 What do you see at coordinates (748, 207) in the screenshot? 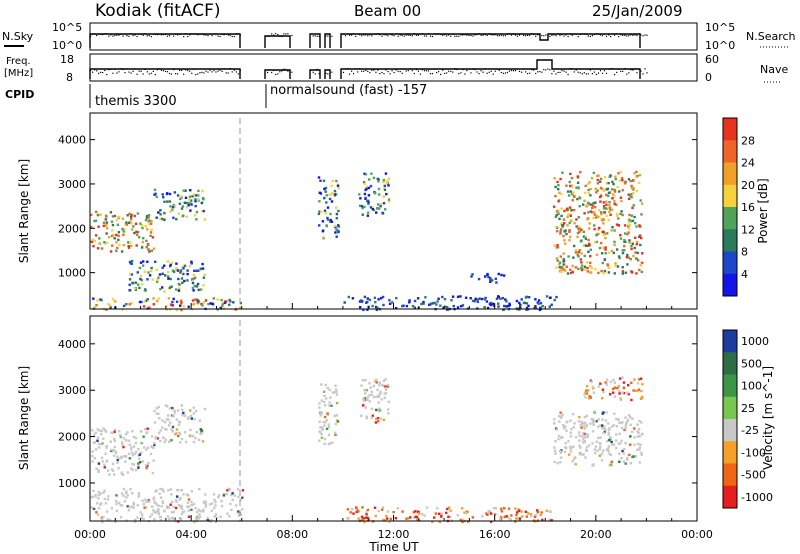
I see `power-colorbar-tick: 16` at bounding box center [748, 207].